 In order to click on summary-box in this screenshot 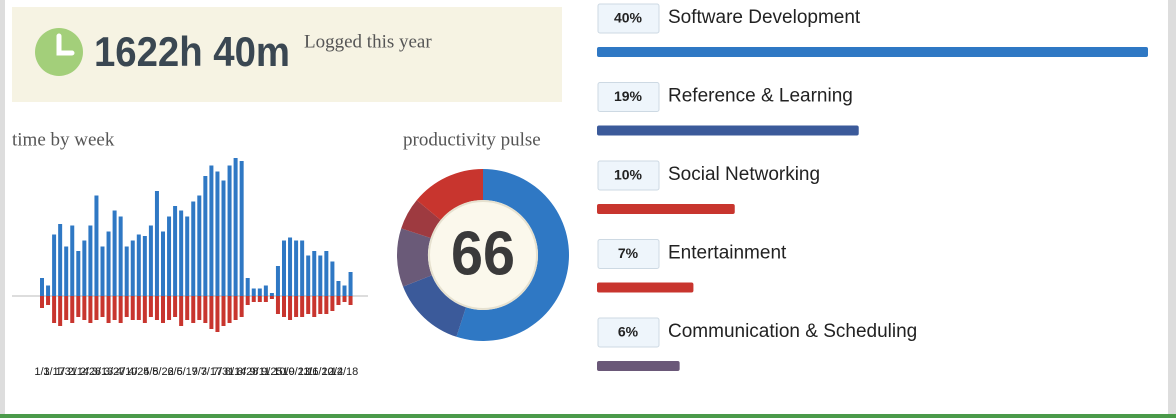, I will do `click(287, 54)`.